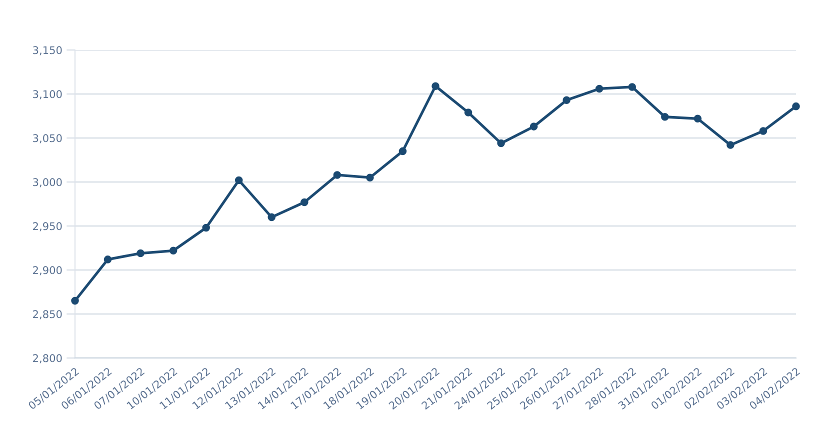 The width and height of the screenshot is (824, 438). What do you see at coordinates (47, 271) in the screenshot?
I see `y-tick-label: 2,900` at bounding box center [47, 271].